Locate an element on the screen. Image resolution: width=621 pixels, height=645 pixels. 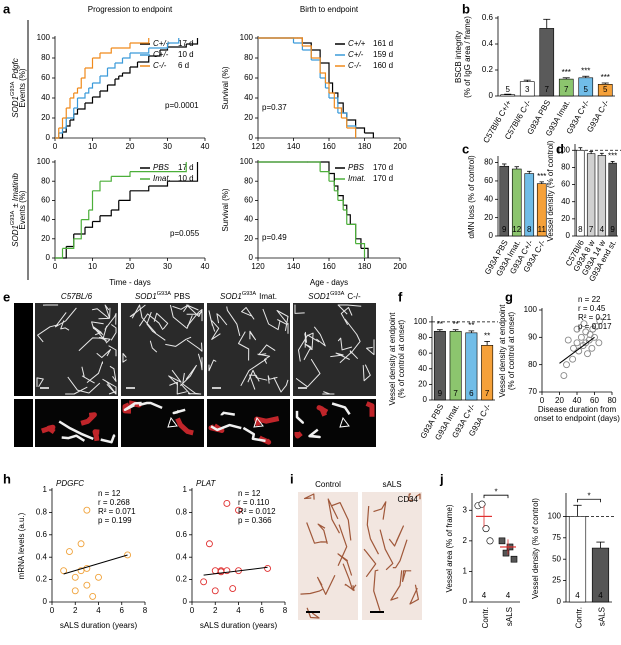
stat-annotation: p = 0.366 is located at coordinates (255, 520).